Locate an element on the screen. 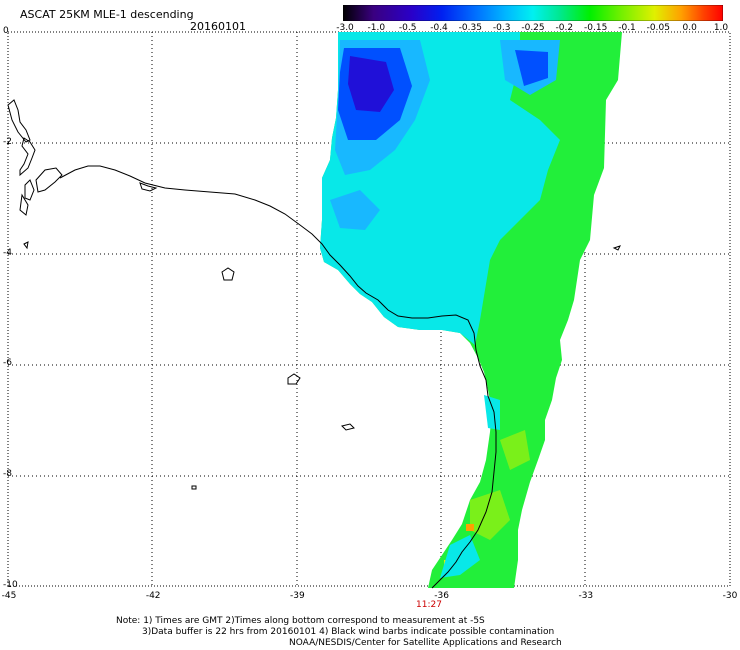  colorbar-tick: -1.0 is located at coordinates (376, 28).